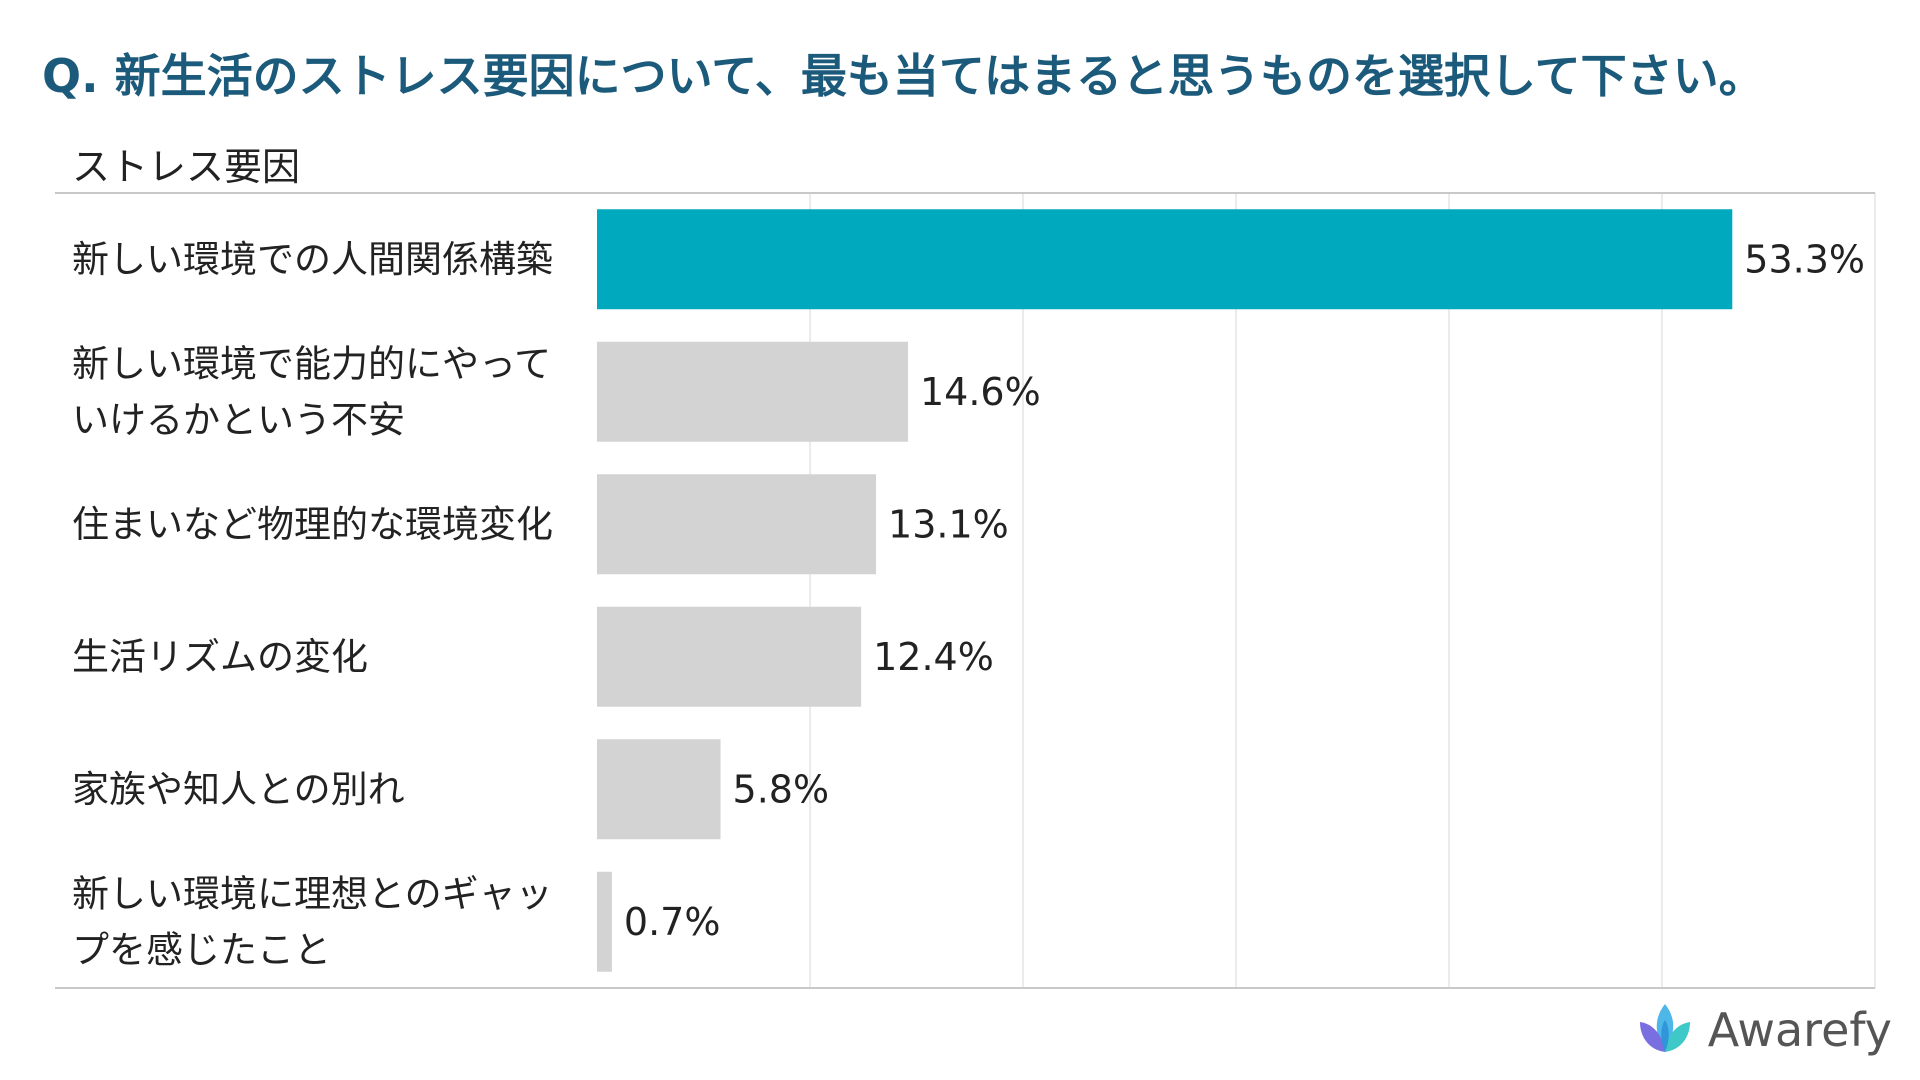 Image resolution: width=1920 pixels, height=1080 pixels. What do you see at coordinates (1799, 1030) in the screenshot?
I see `brand-name: Awarefy` at bounding box center [1799, 1030].